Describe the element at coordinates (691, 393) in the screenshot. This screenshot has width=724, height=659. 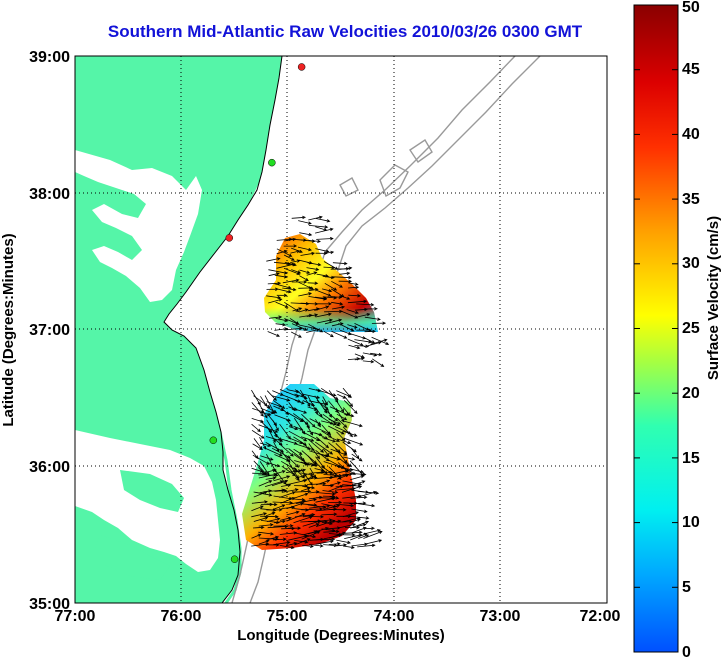
I see `colorbar-tick-label: 20` at that location.